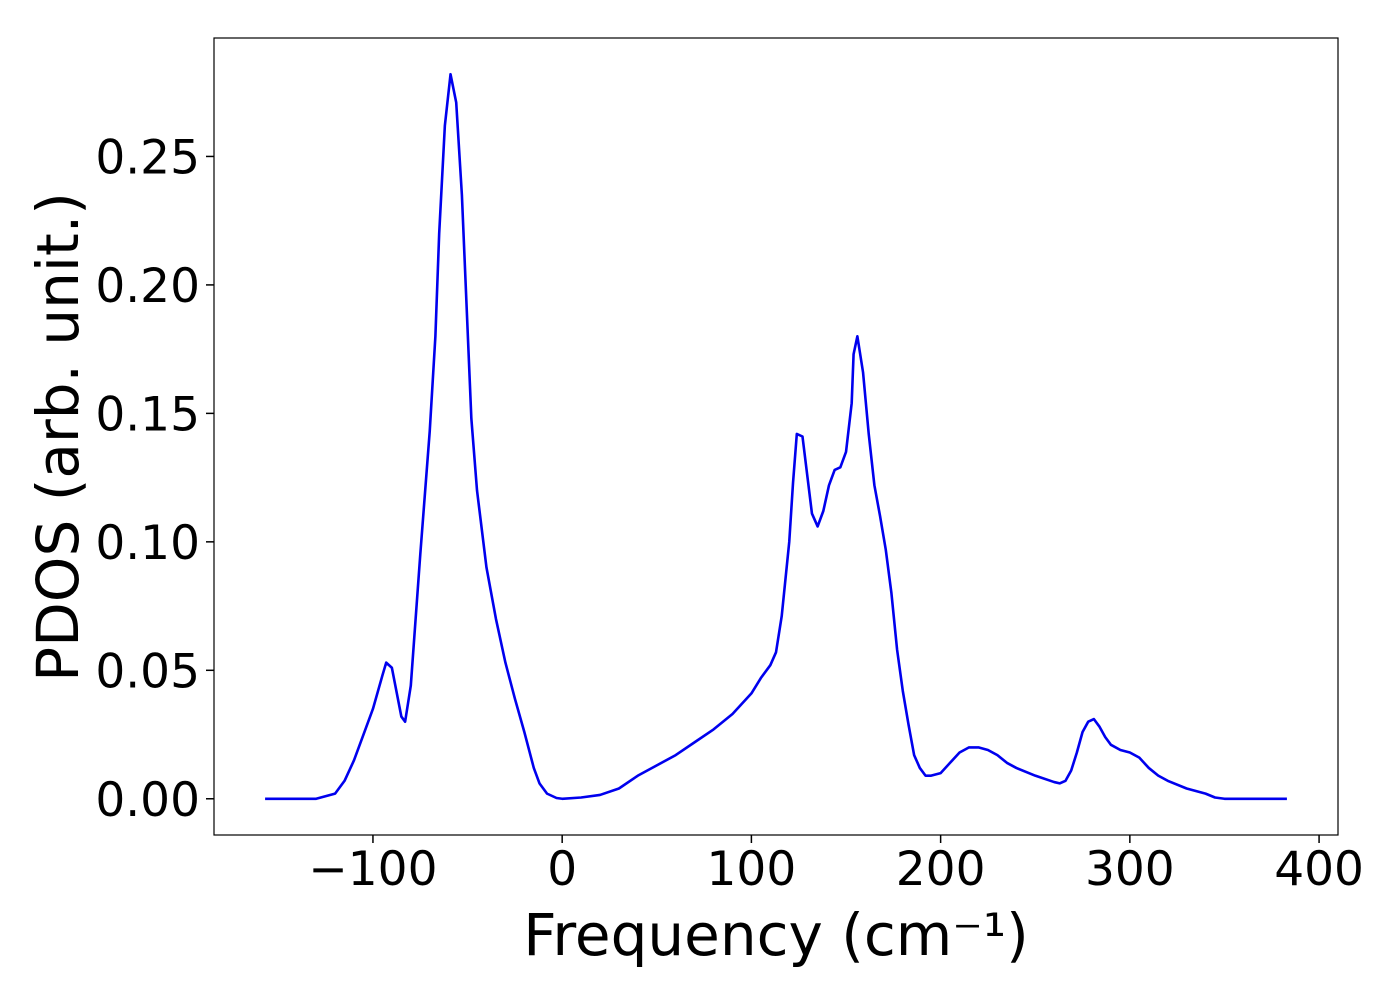 The width and height of the screenshot is (1400, 1000). What do you see at coordinates (147, 671) in the screenshot?
I see `y-tick-label: 0.05` at bounding box center [147, 671].